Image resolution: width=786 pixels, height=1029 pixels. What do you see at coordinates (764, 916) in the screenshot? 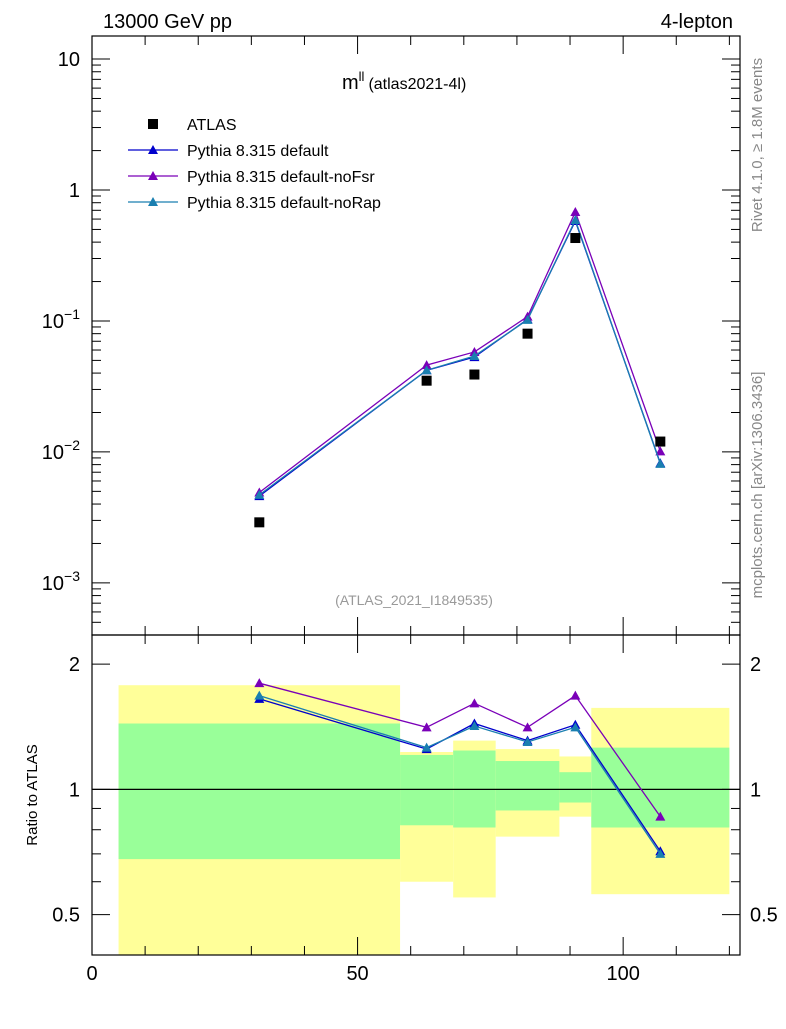
I see `ratio-ytick-label-right-2: 0.5` at bounding box center [764, 916].